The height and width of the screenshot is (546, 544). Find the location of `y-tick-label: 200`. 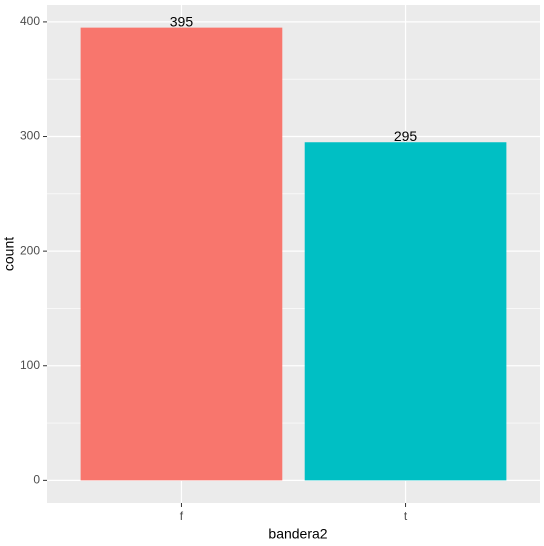

y-tick-label: 200 is located at coordinates (30, 250).